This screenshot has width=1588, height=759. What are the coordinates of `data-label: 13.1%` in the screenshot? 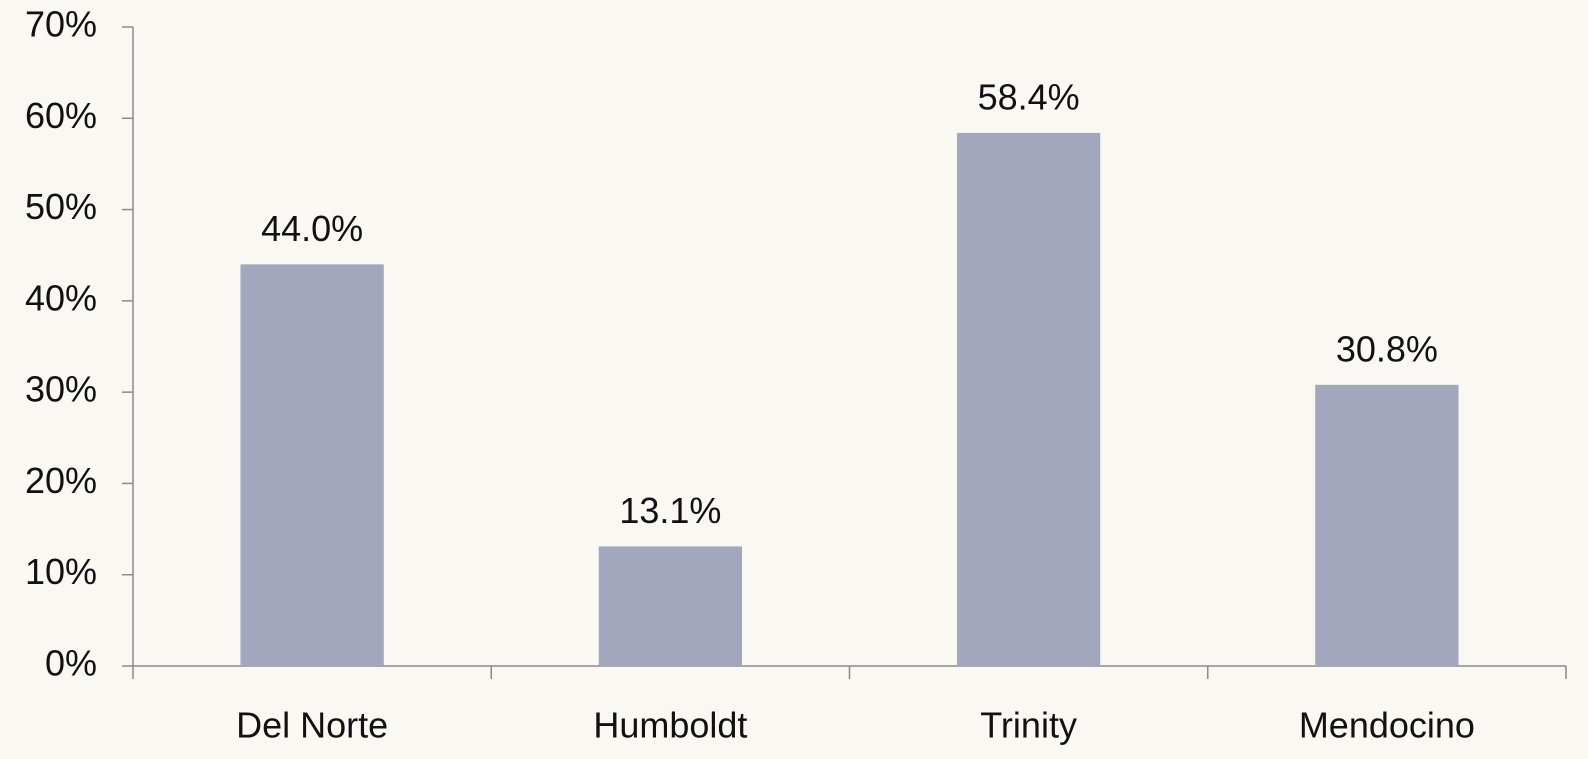 It's located at (670, 510).